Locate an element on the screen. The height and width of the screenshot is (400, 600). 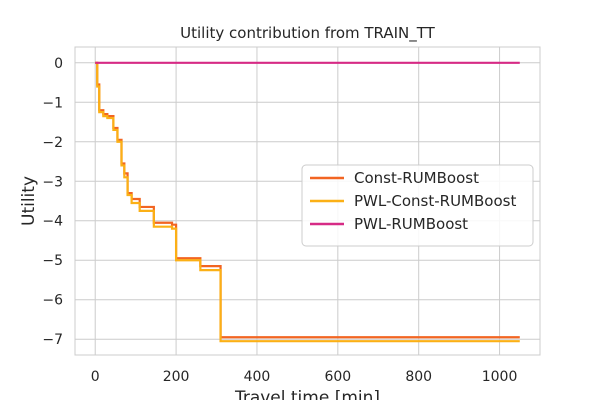
y-tick-label: 0 is located at coordinates (58, 64).